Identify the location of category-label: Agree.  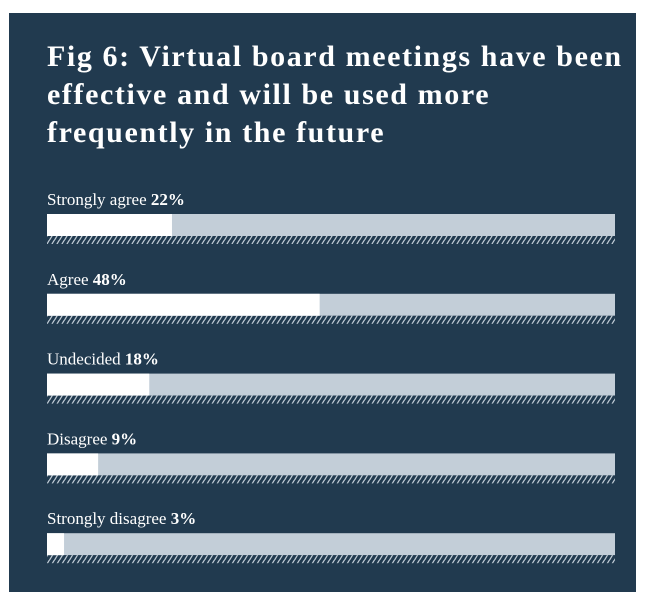
(68, 279).